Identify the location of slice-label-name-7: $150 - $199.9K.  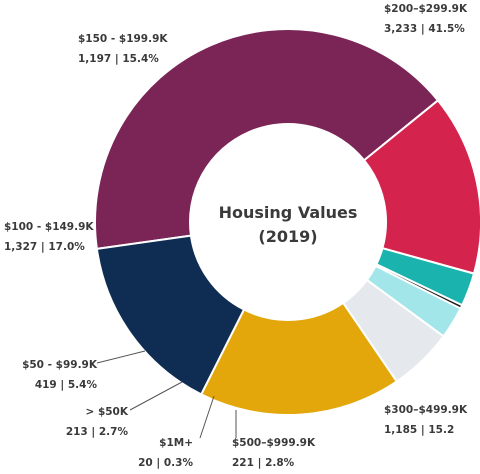
(123, 39).